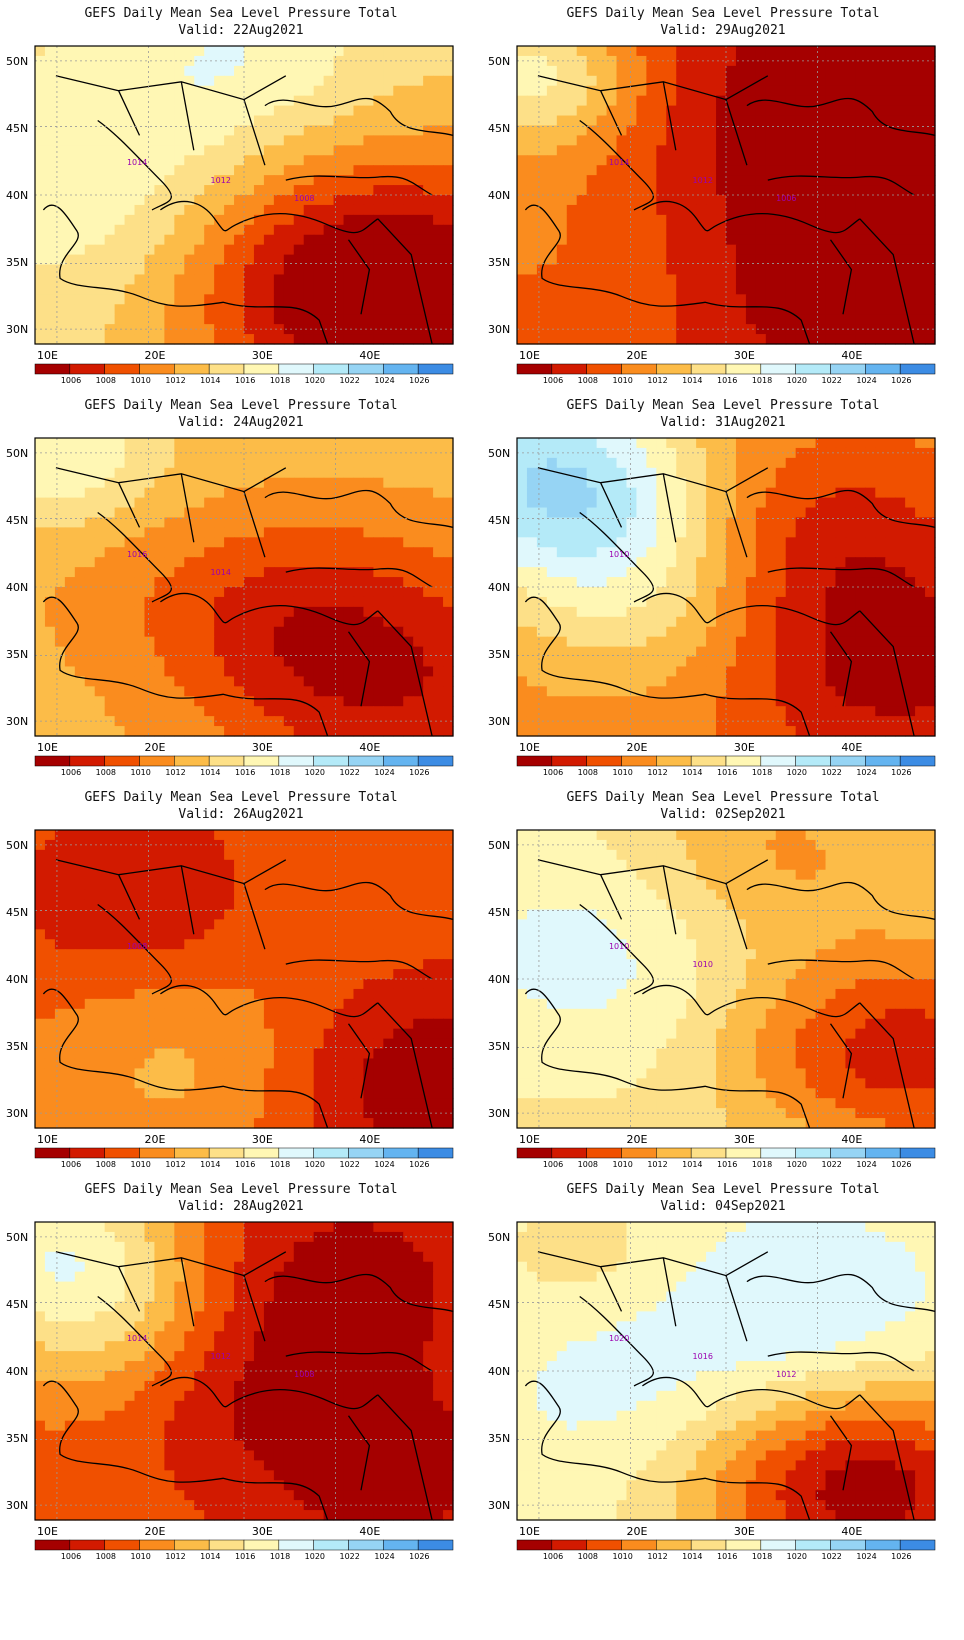 This screenshot has height=1640, width=964. Describe the element at coordinates (245, 1556) in the screenshot. I see `colorbar-label: 1016` at that location.